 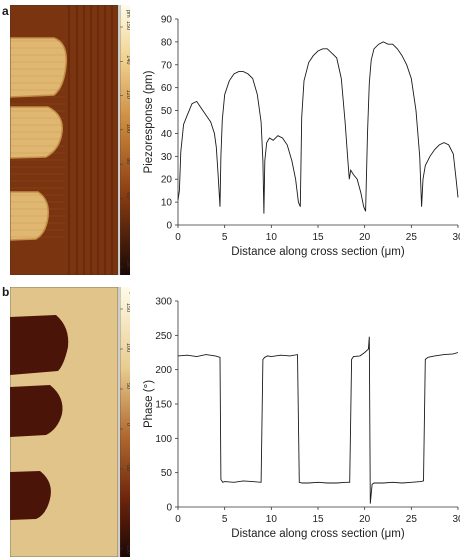 What do you see at coordinates (163, 336) in the screenshot?
I see `y-tick-label: 250` at bounding box center [163, 336].